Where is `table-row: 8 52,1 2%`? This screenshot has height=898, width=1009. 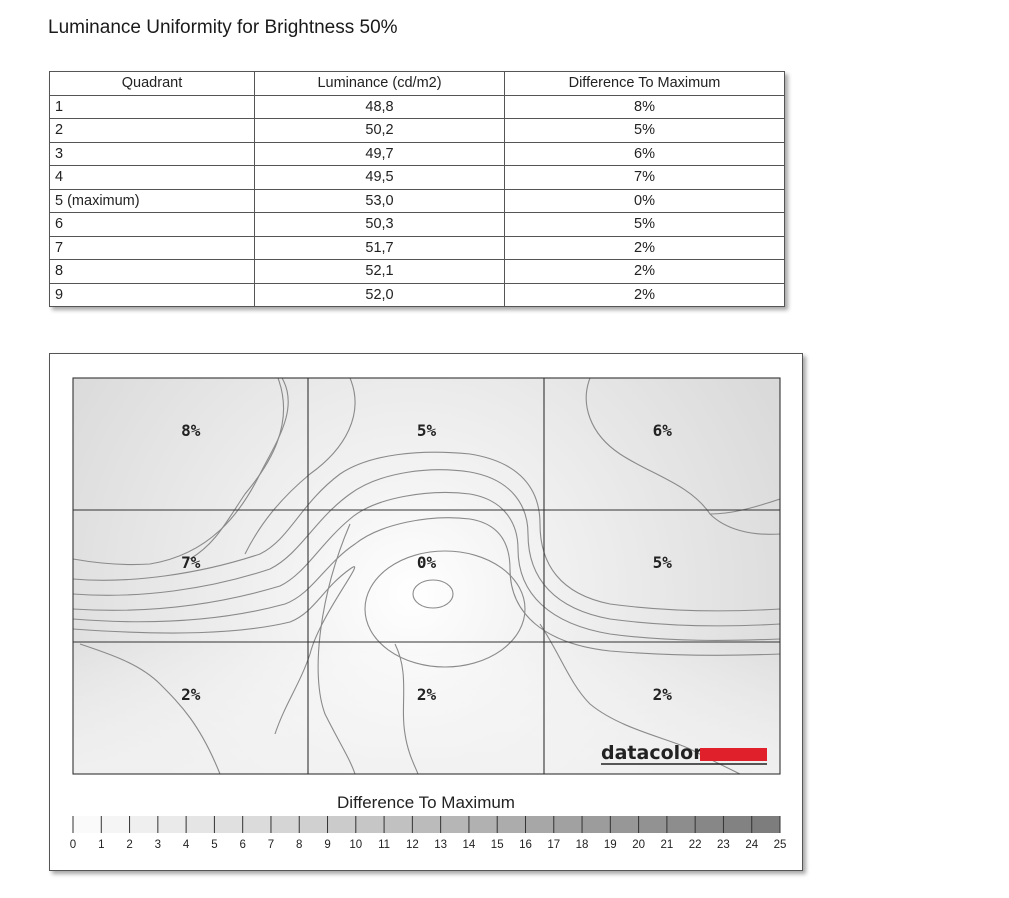 table-row: 8 52,1 2% is located at coordinates (417, 271).